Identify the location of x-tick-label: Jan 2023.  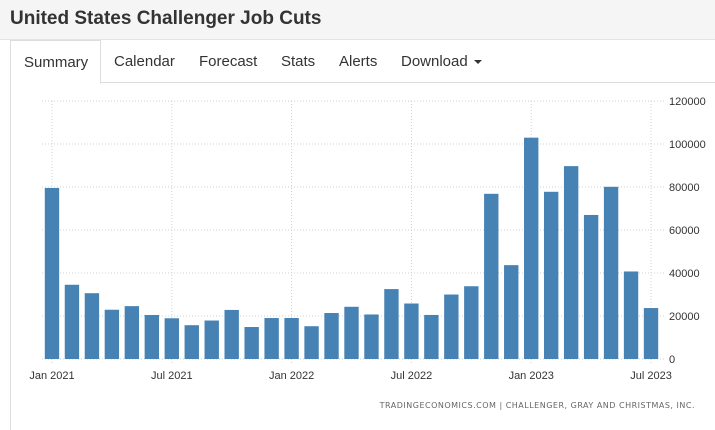
(531, 376).